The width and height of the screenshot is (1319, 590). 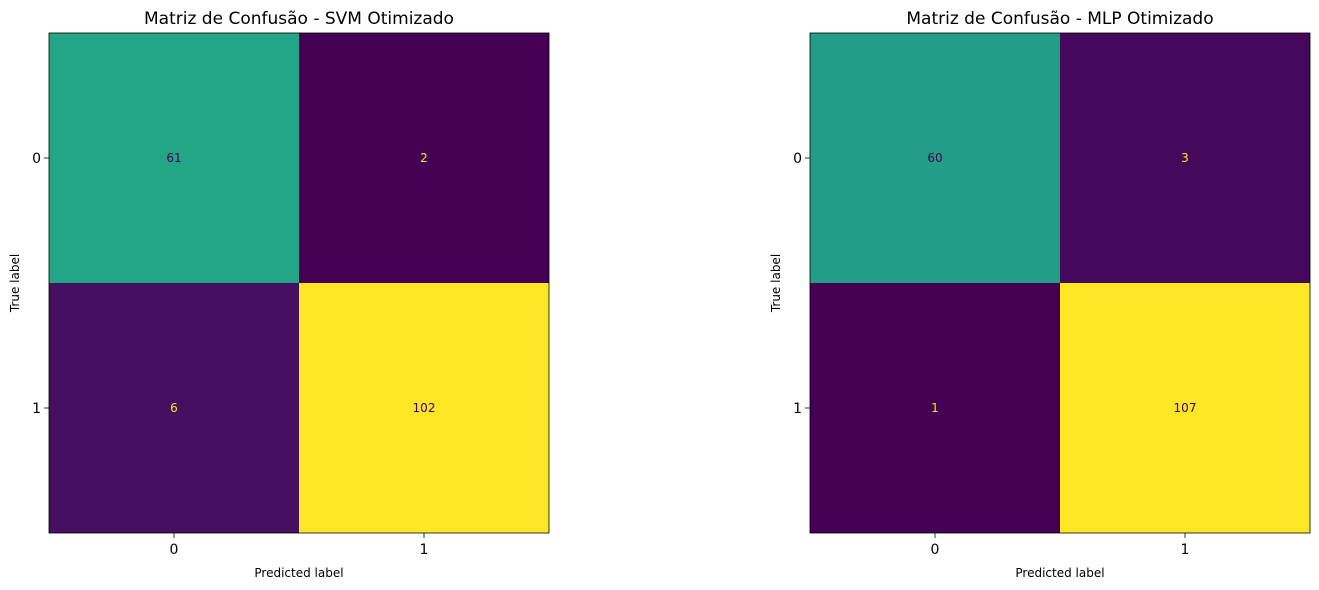 I want to click on cell-value-label: 3, so click(x=1185, y=158).